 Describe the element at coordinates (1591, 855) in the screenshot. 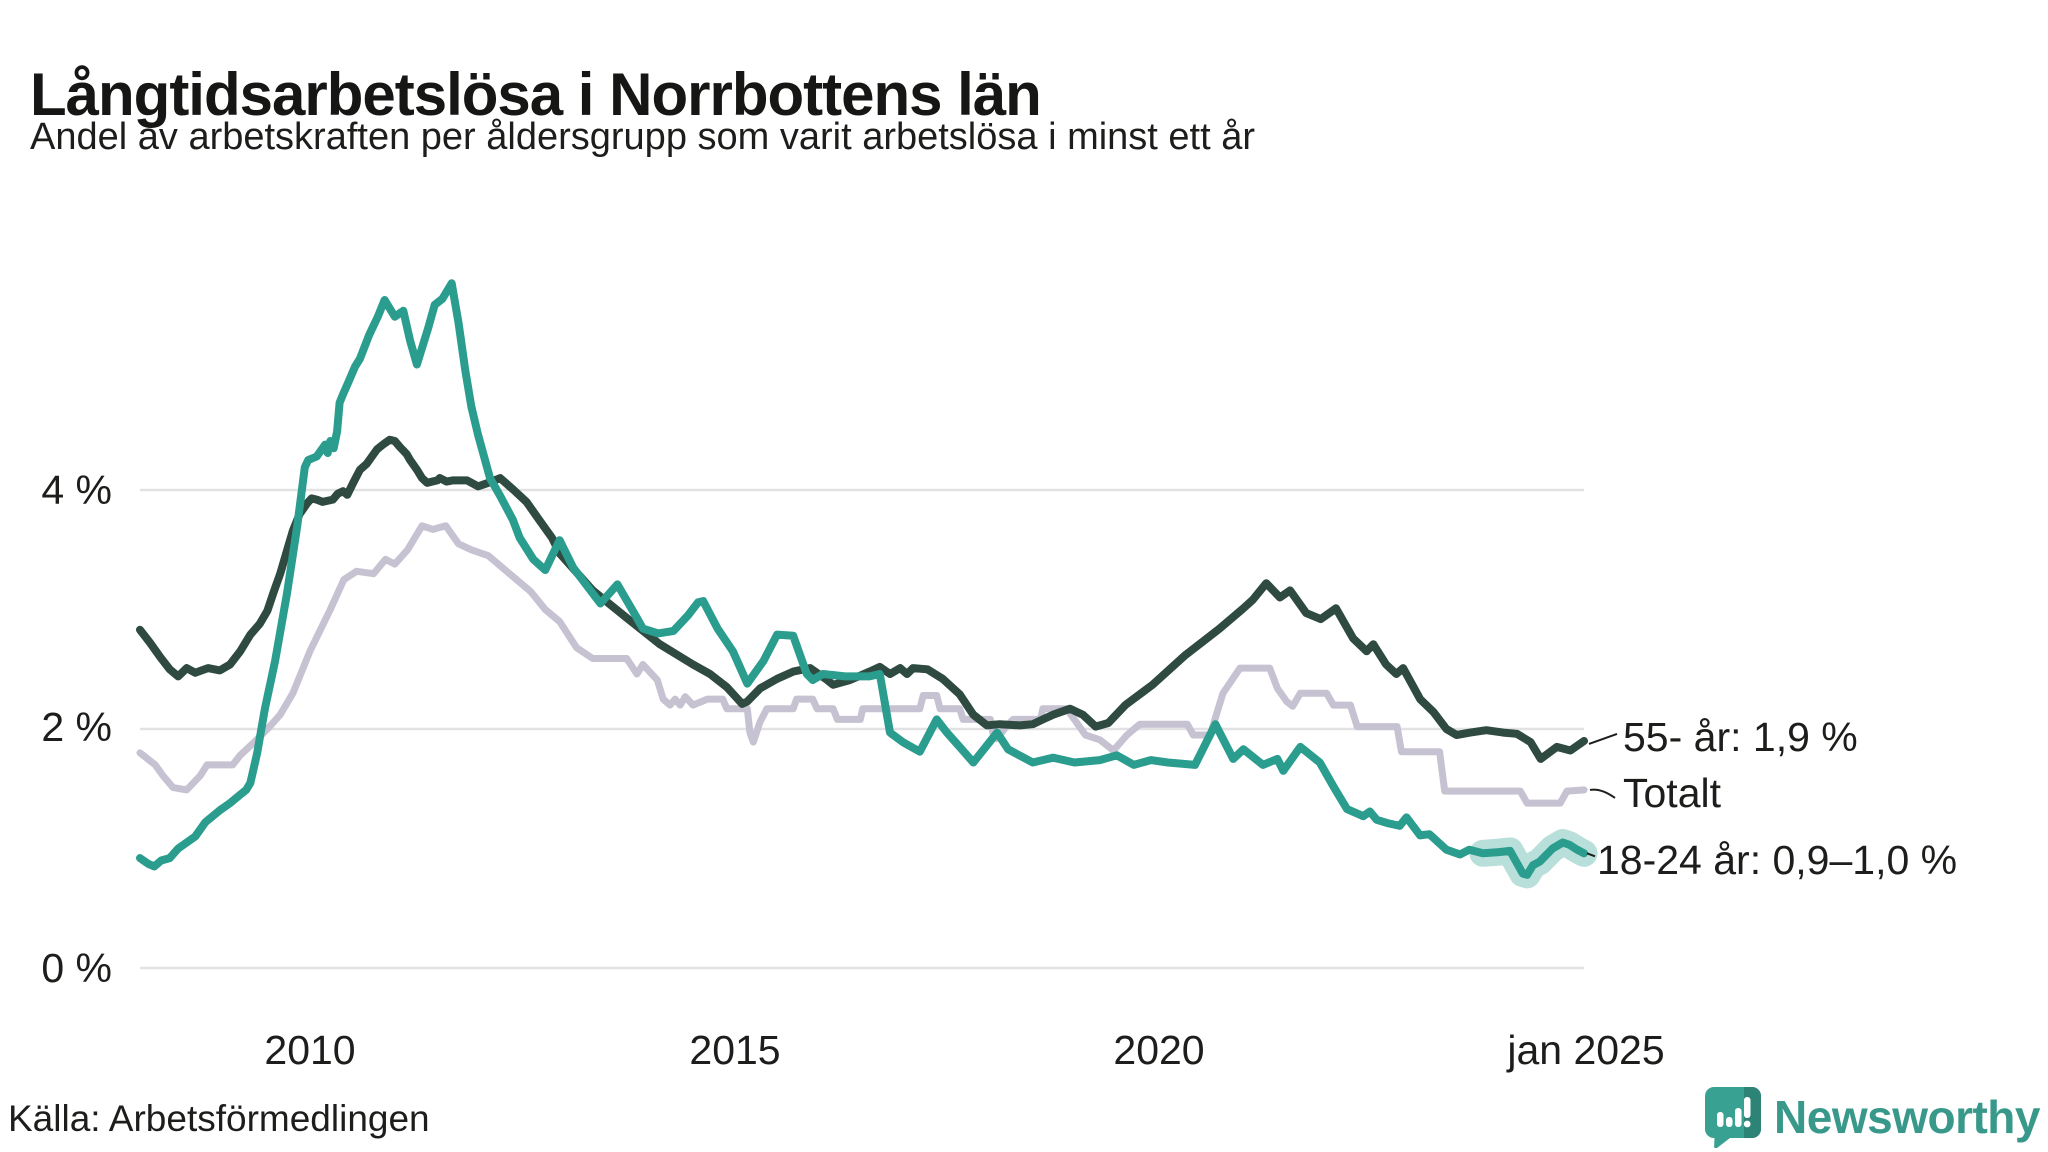

I see `label-connector-18-24-år` at that location.